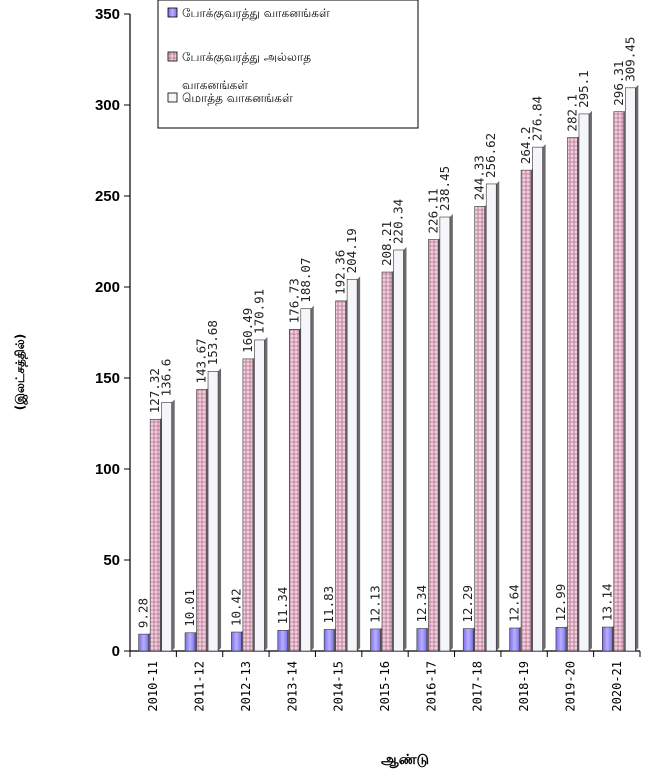 This screenshot has width=651, height=775. What do you see at coordinates (305, 280) in the screenshot?
I see `data-label: 188.07` at bounding box center [305, 280].